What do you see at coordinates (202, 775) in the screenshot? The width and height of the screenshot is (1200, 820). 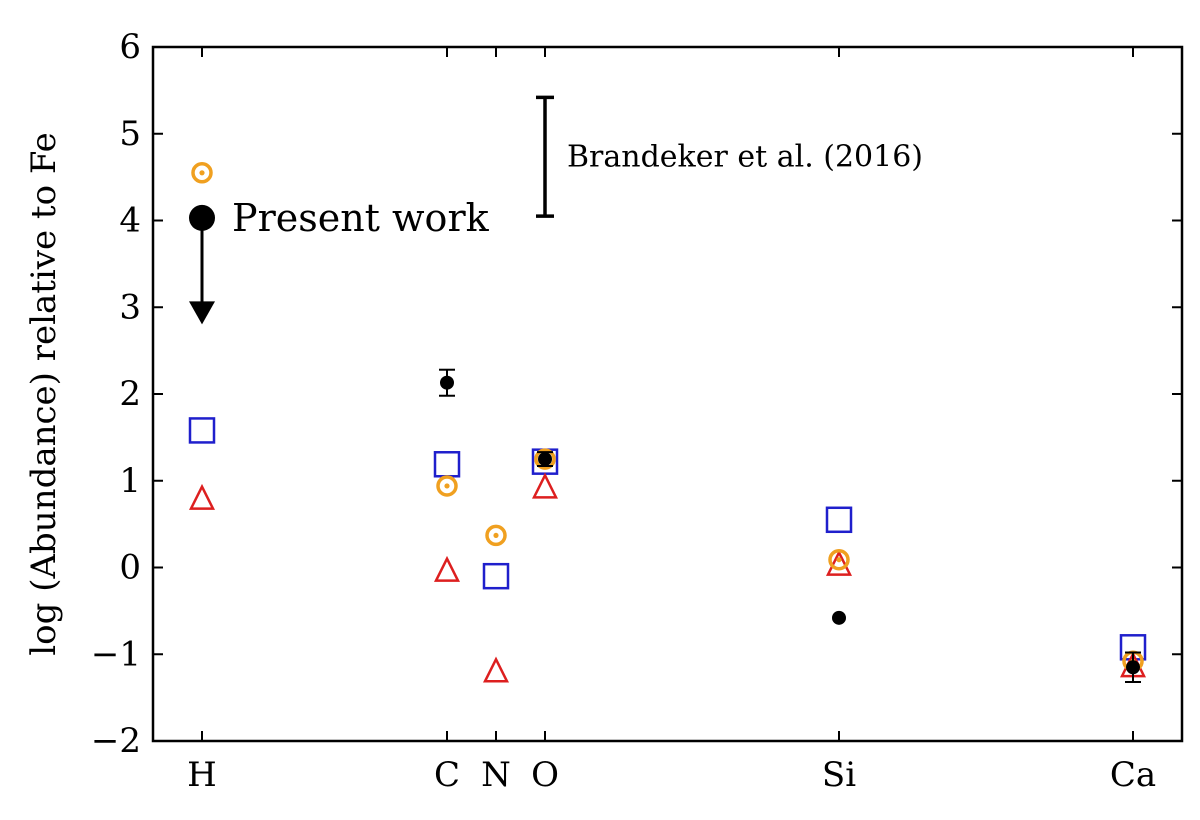 I see `x-tick-label: H` at bounding box center [202, 775].